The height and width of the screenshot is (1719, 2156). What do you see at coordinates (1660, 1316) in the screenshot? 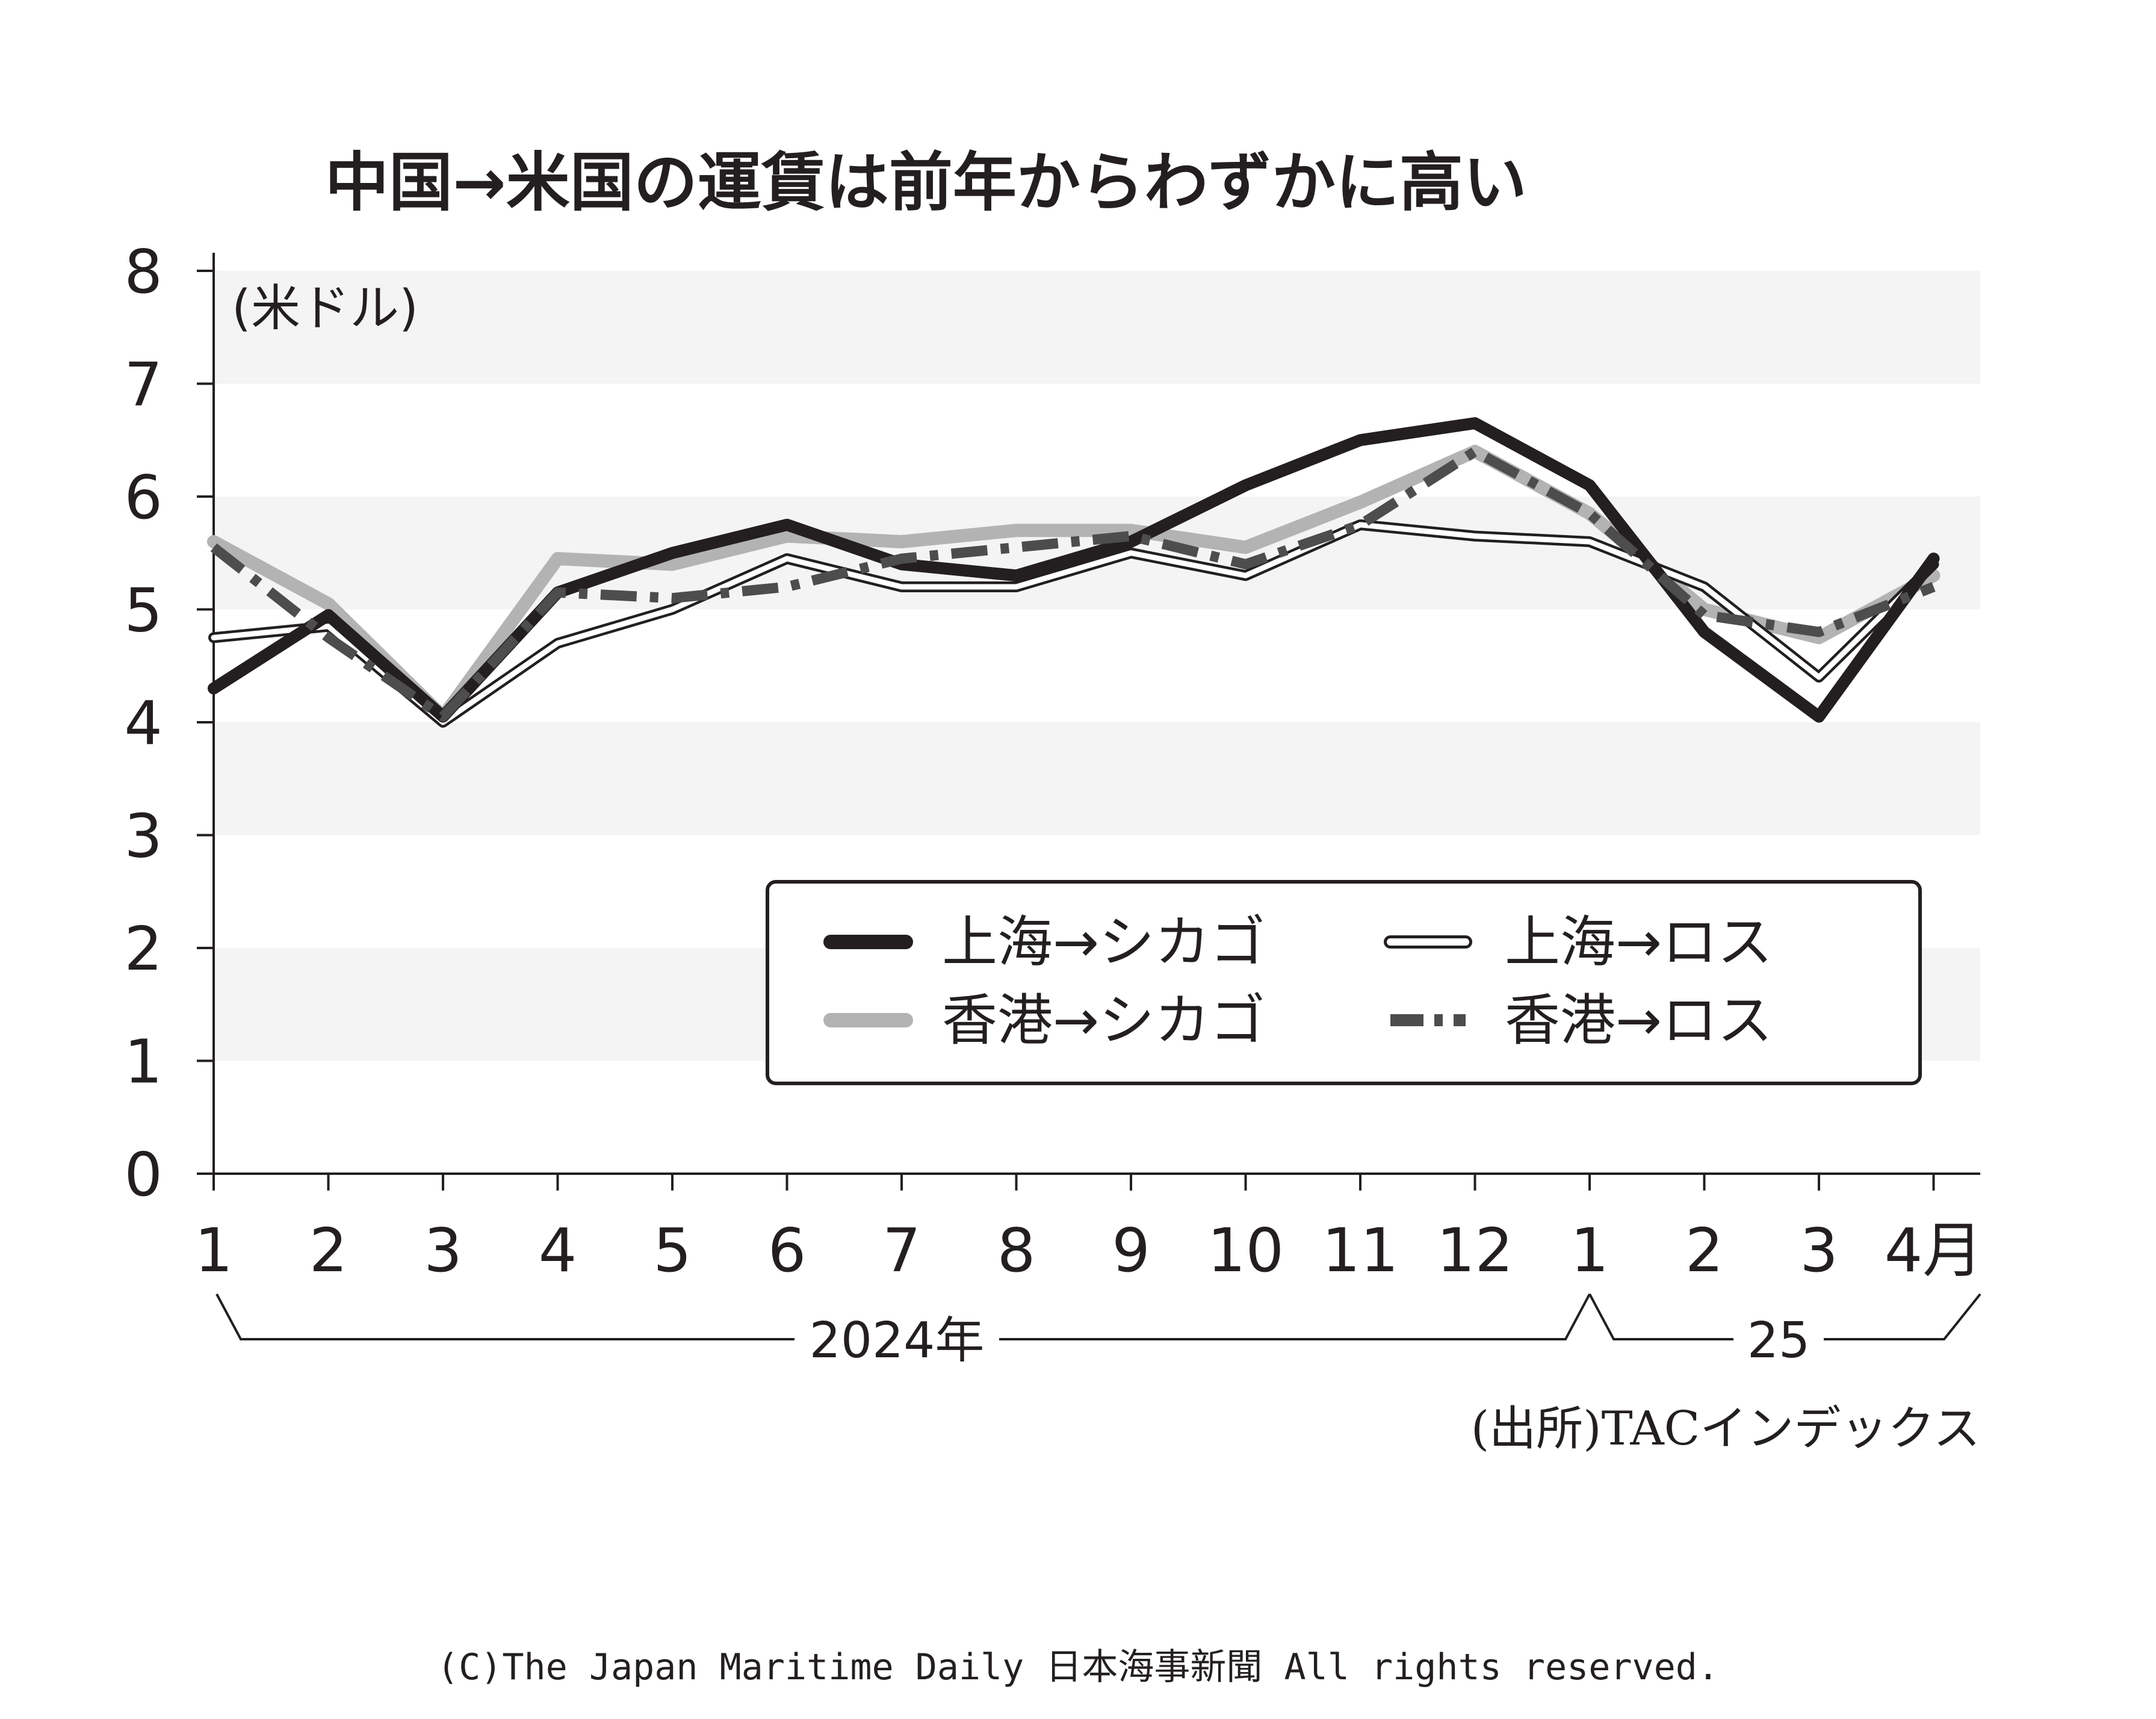
I see `bracket-2025-left` at bounding box center [1660, 1316].